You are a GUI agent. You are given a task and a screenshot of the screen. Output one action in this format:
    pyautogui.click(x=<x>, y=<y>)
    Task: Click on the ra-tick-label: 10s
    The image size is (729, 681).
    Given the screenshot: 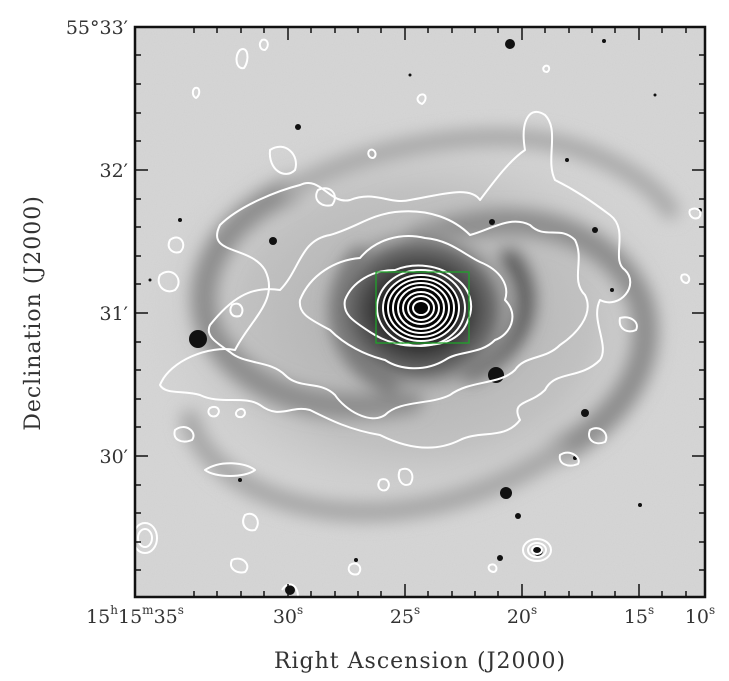 What is the action you would take?
    pyautogui.click(x=700, y=615)
    